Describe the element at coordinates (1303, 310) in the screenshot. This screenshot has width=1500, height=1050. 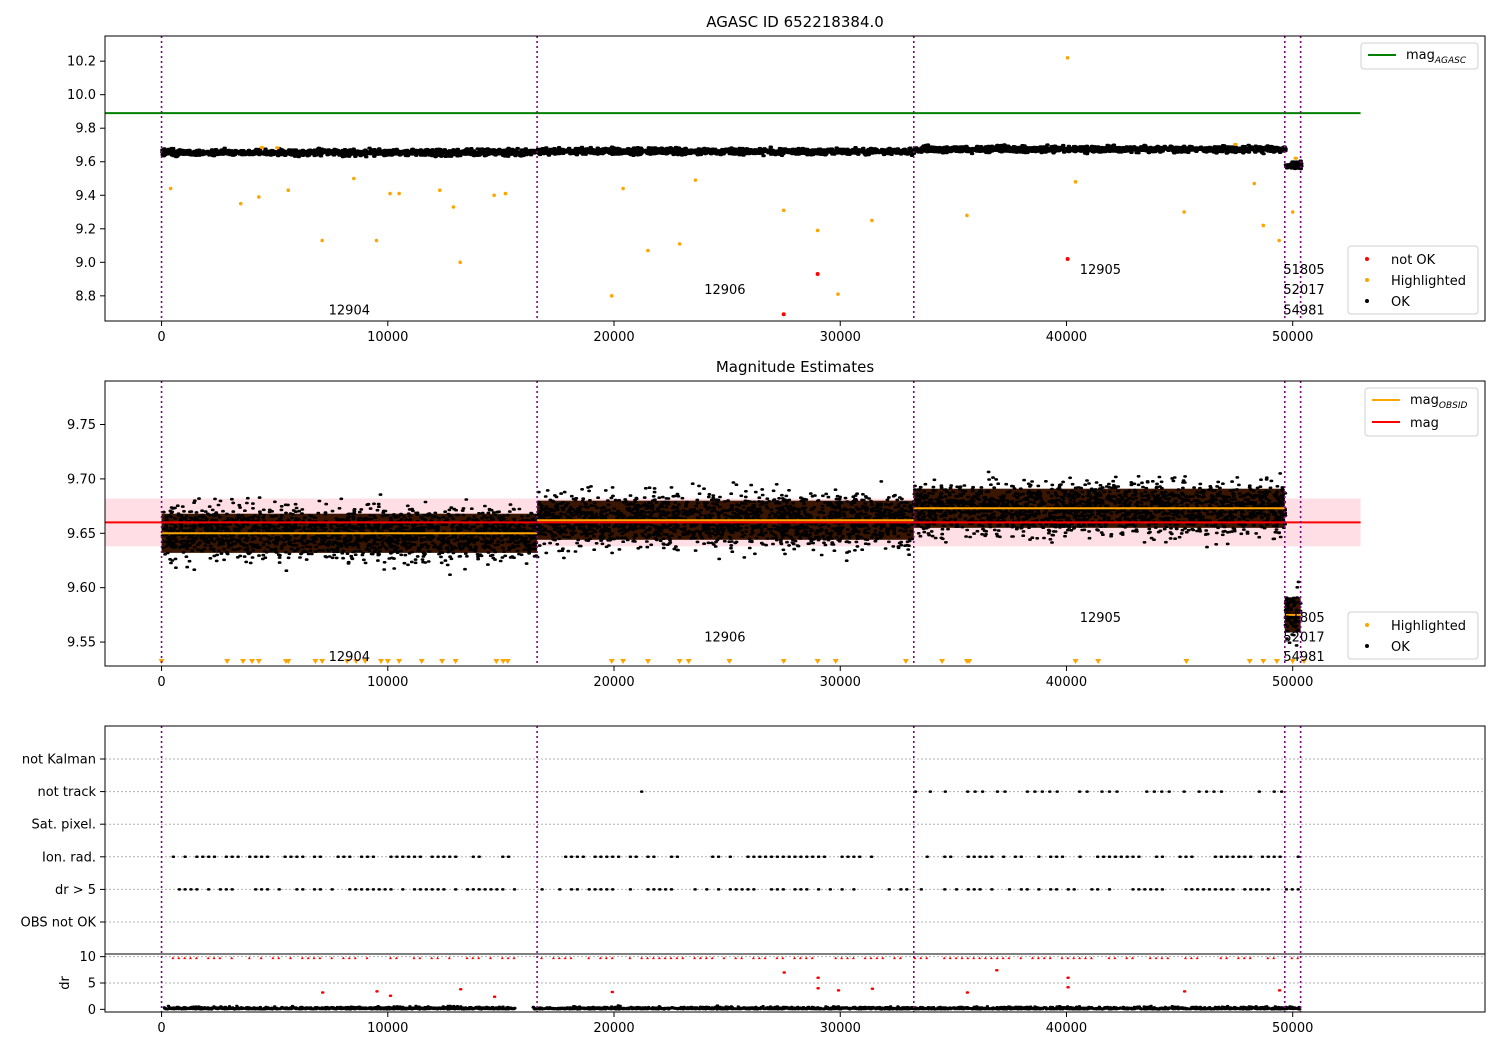
I see `p1-obsid-label-5: 54981` at that location.